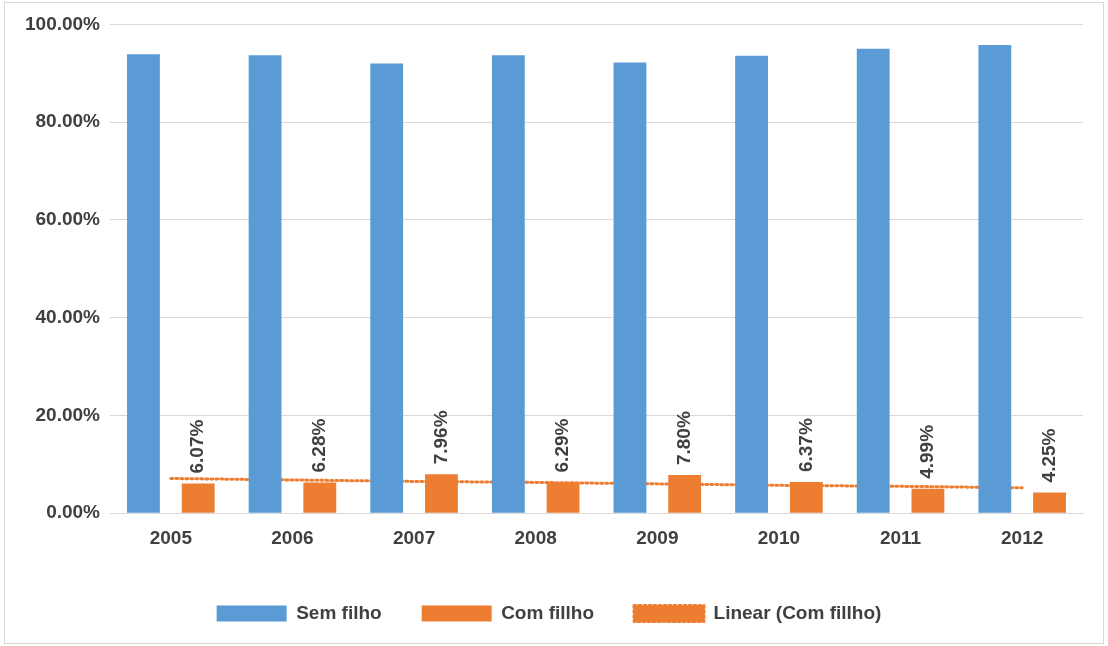 The height and width of the screenshot is (646, 1108). I want to click on x-tick-label: 2009, so click(657, 537).